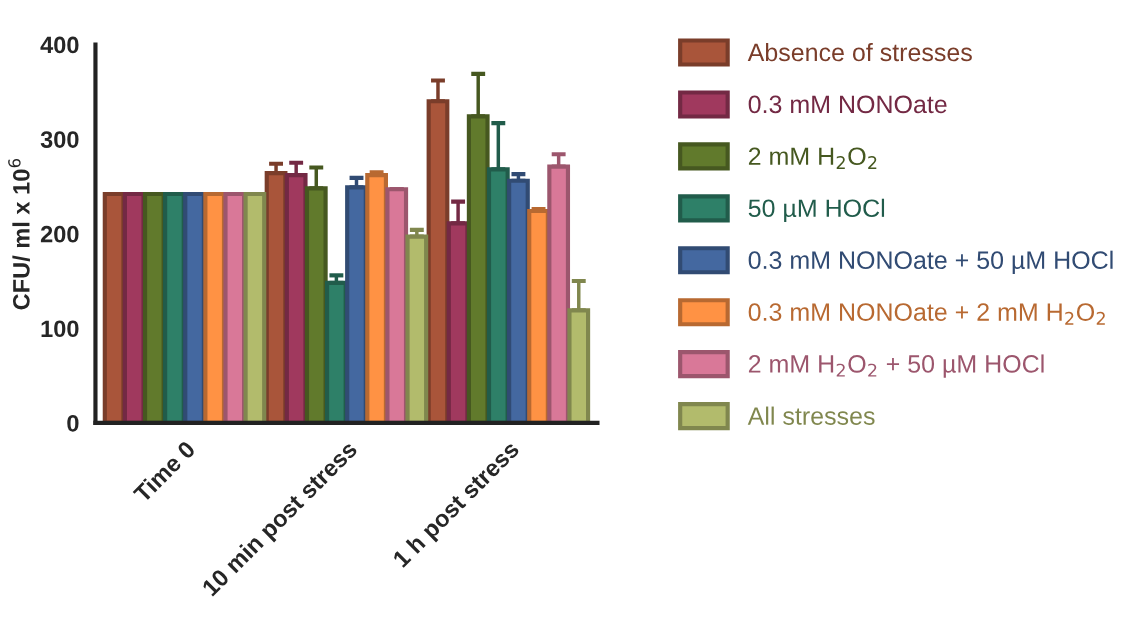 This screenshot has width=1123, height=636. I want to click on y-tick-label: 300, so click(59, 139).